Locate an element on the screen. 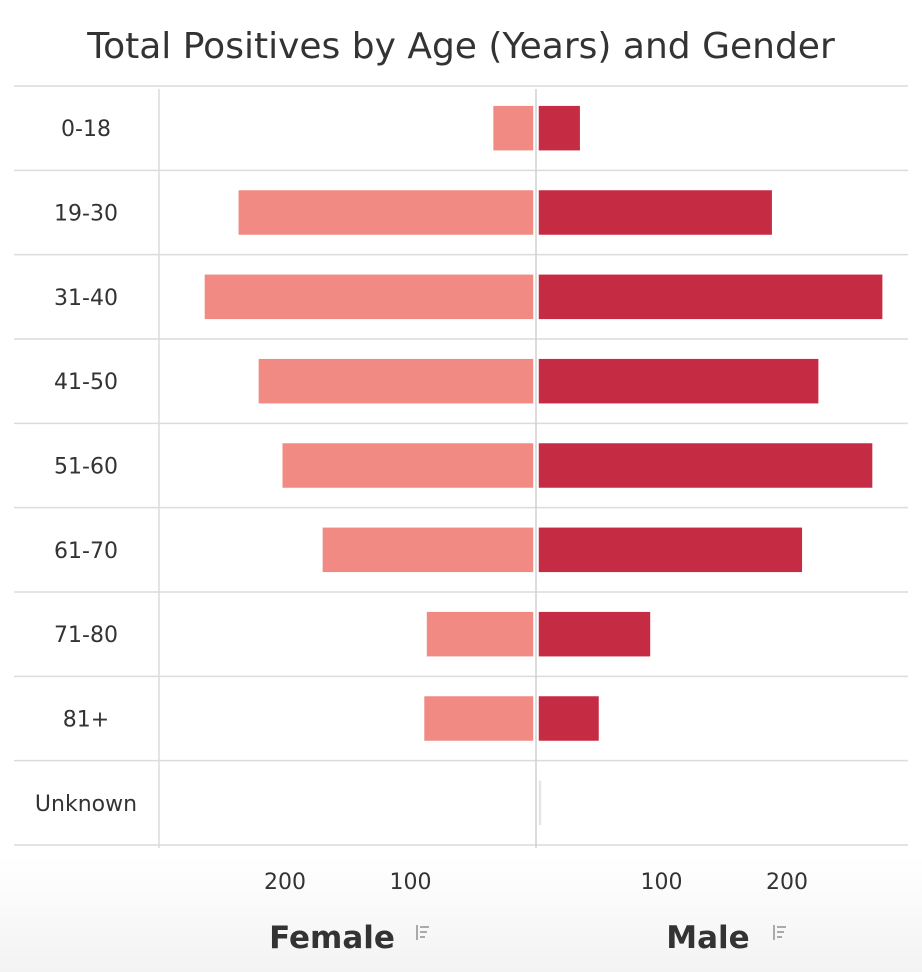  tick-labels: 200 100 100 200 is located at coordinates (536, 882).